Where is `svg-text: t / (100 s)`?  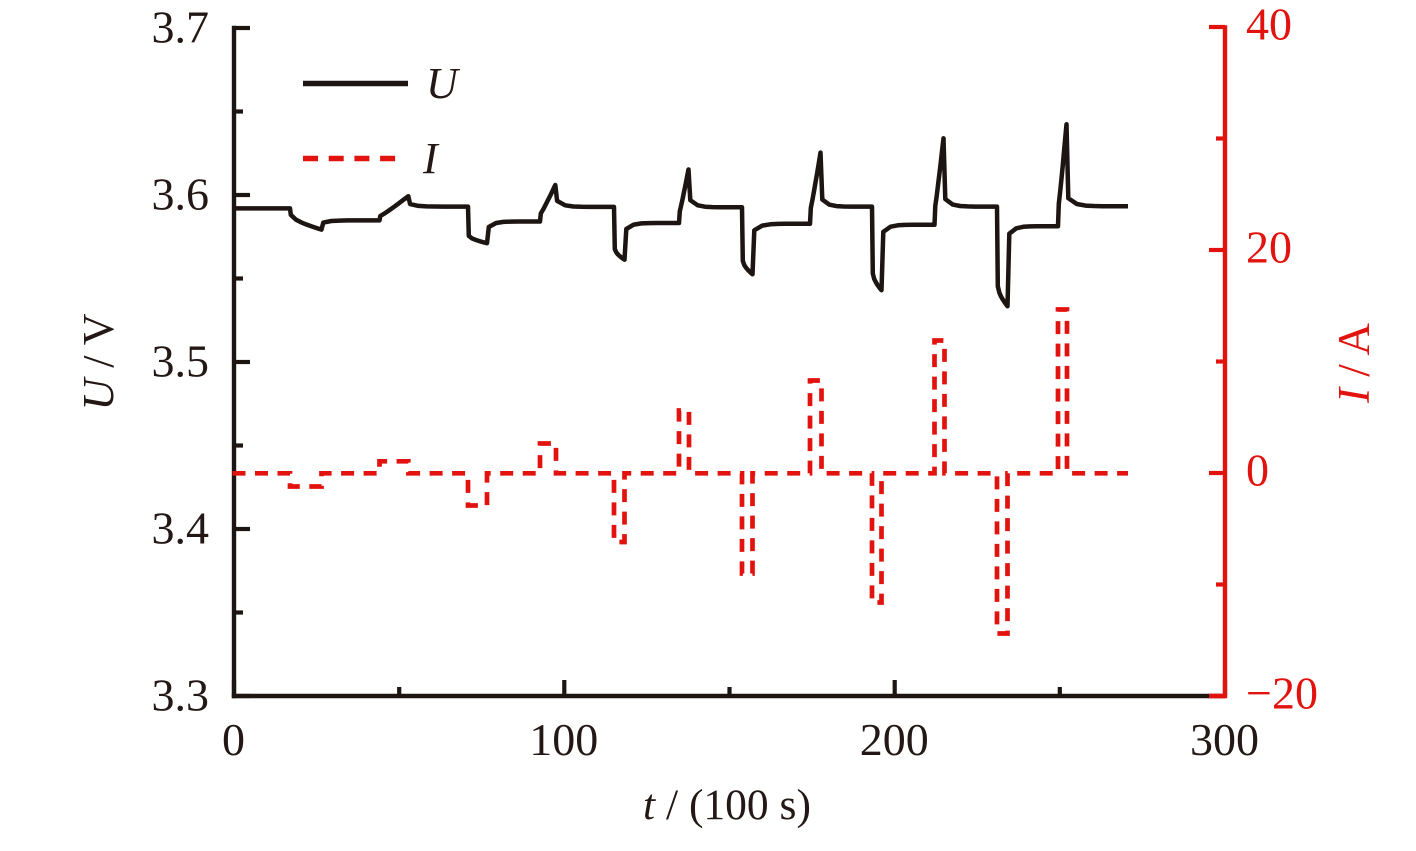 svg-text: t / (100 s) is located at coordinates (727, 805).